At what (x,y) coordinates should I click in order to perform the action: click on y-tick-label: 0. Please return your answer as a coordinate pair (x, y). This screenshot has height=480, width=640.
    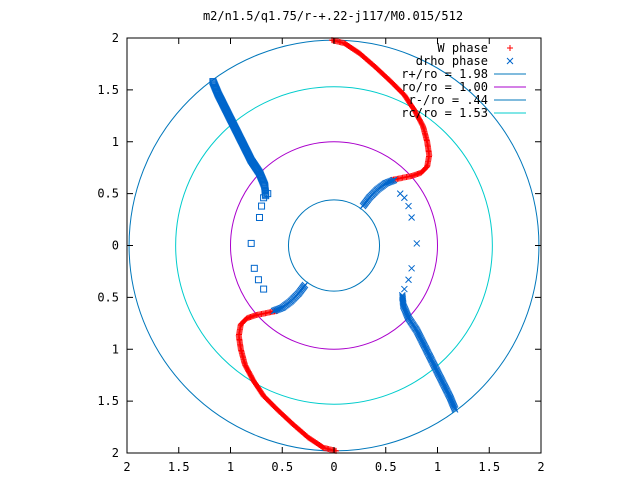
    Looking at the image, I should click on (115, 246).